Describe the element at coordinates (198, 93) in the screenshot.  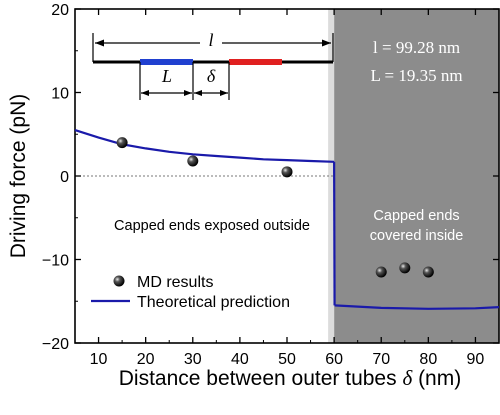
I see `inset-delta-arrowhead-left` at that location.